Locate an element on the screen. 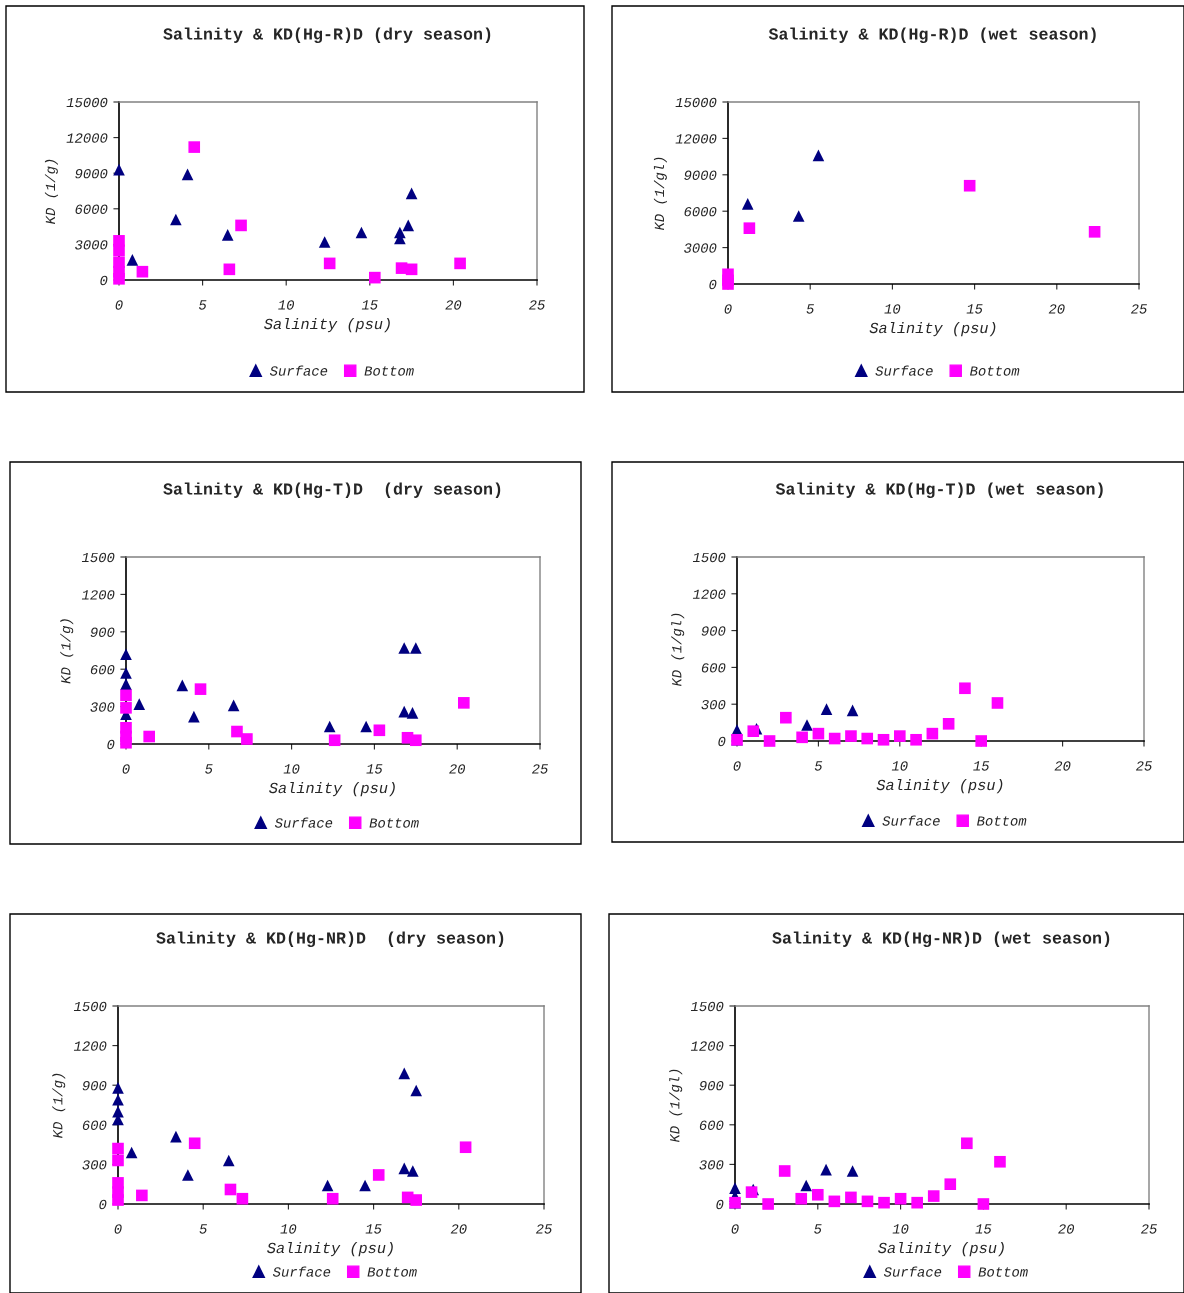 The width and height of the screenshot is (1184, 1293). y-axis-title: KD (1/g) is located at coordinates (51, 191).